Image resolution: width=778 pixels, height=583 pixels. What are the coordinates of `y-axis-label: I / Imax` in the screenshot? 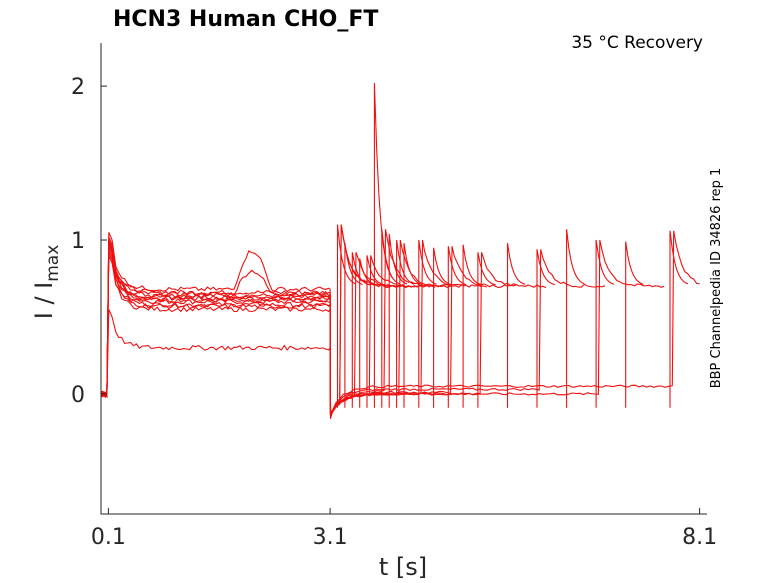 It's located at (46, 282).